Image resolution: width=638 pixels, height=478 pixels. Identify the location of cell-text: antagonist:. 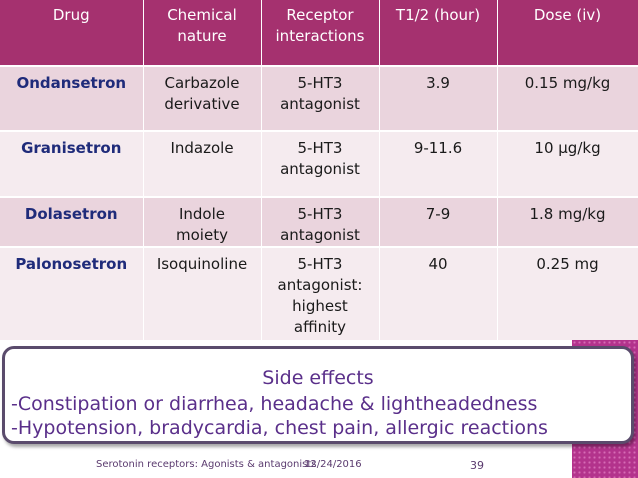
(320, 285).